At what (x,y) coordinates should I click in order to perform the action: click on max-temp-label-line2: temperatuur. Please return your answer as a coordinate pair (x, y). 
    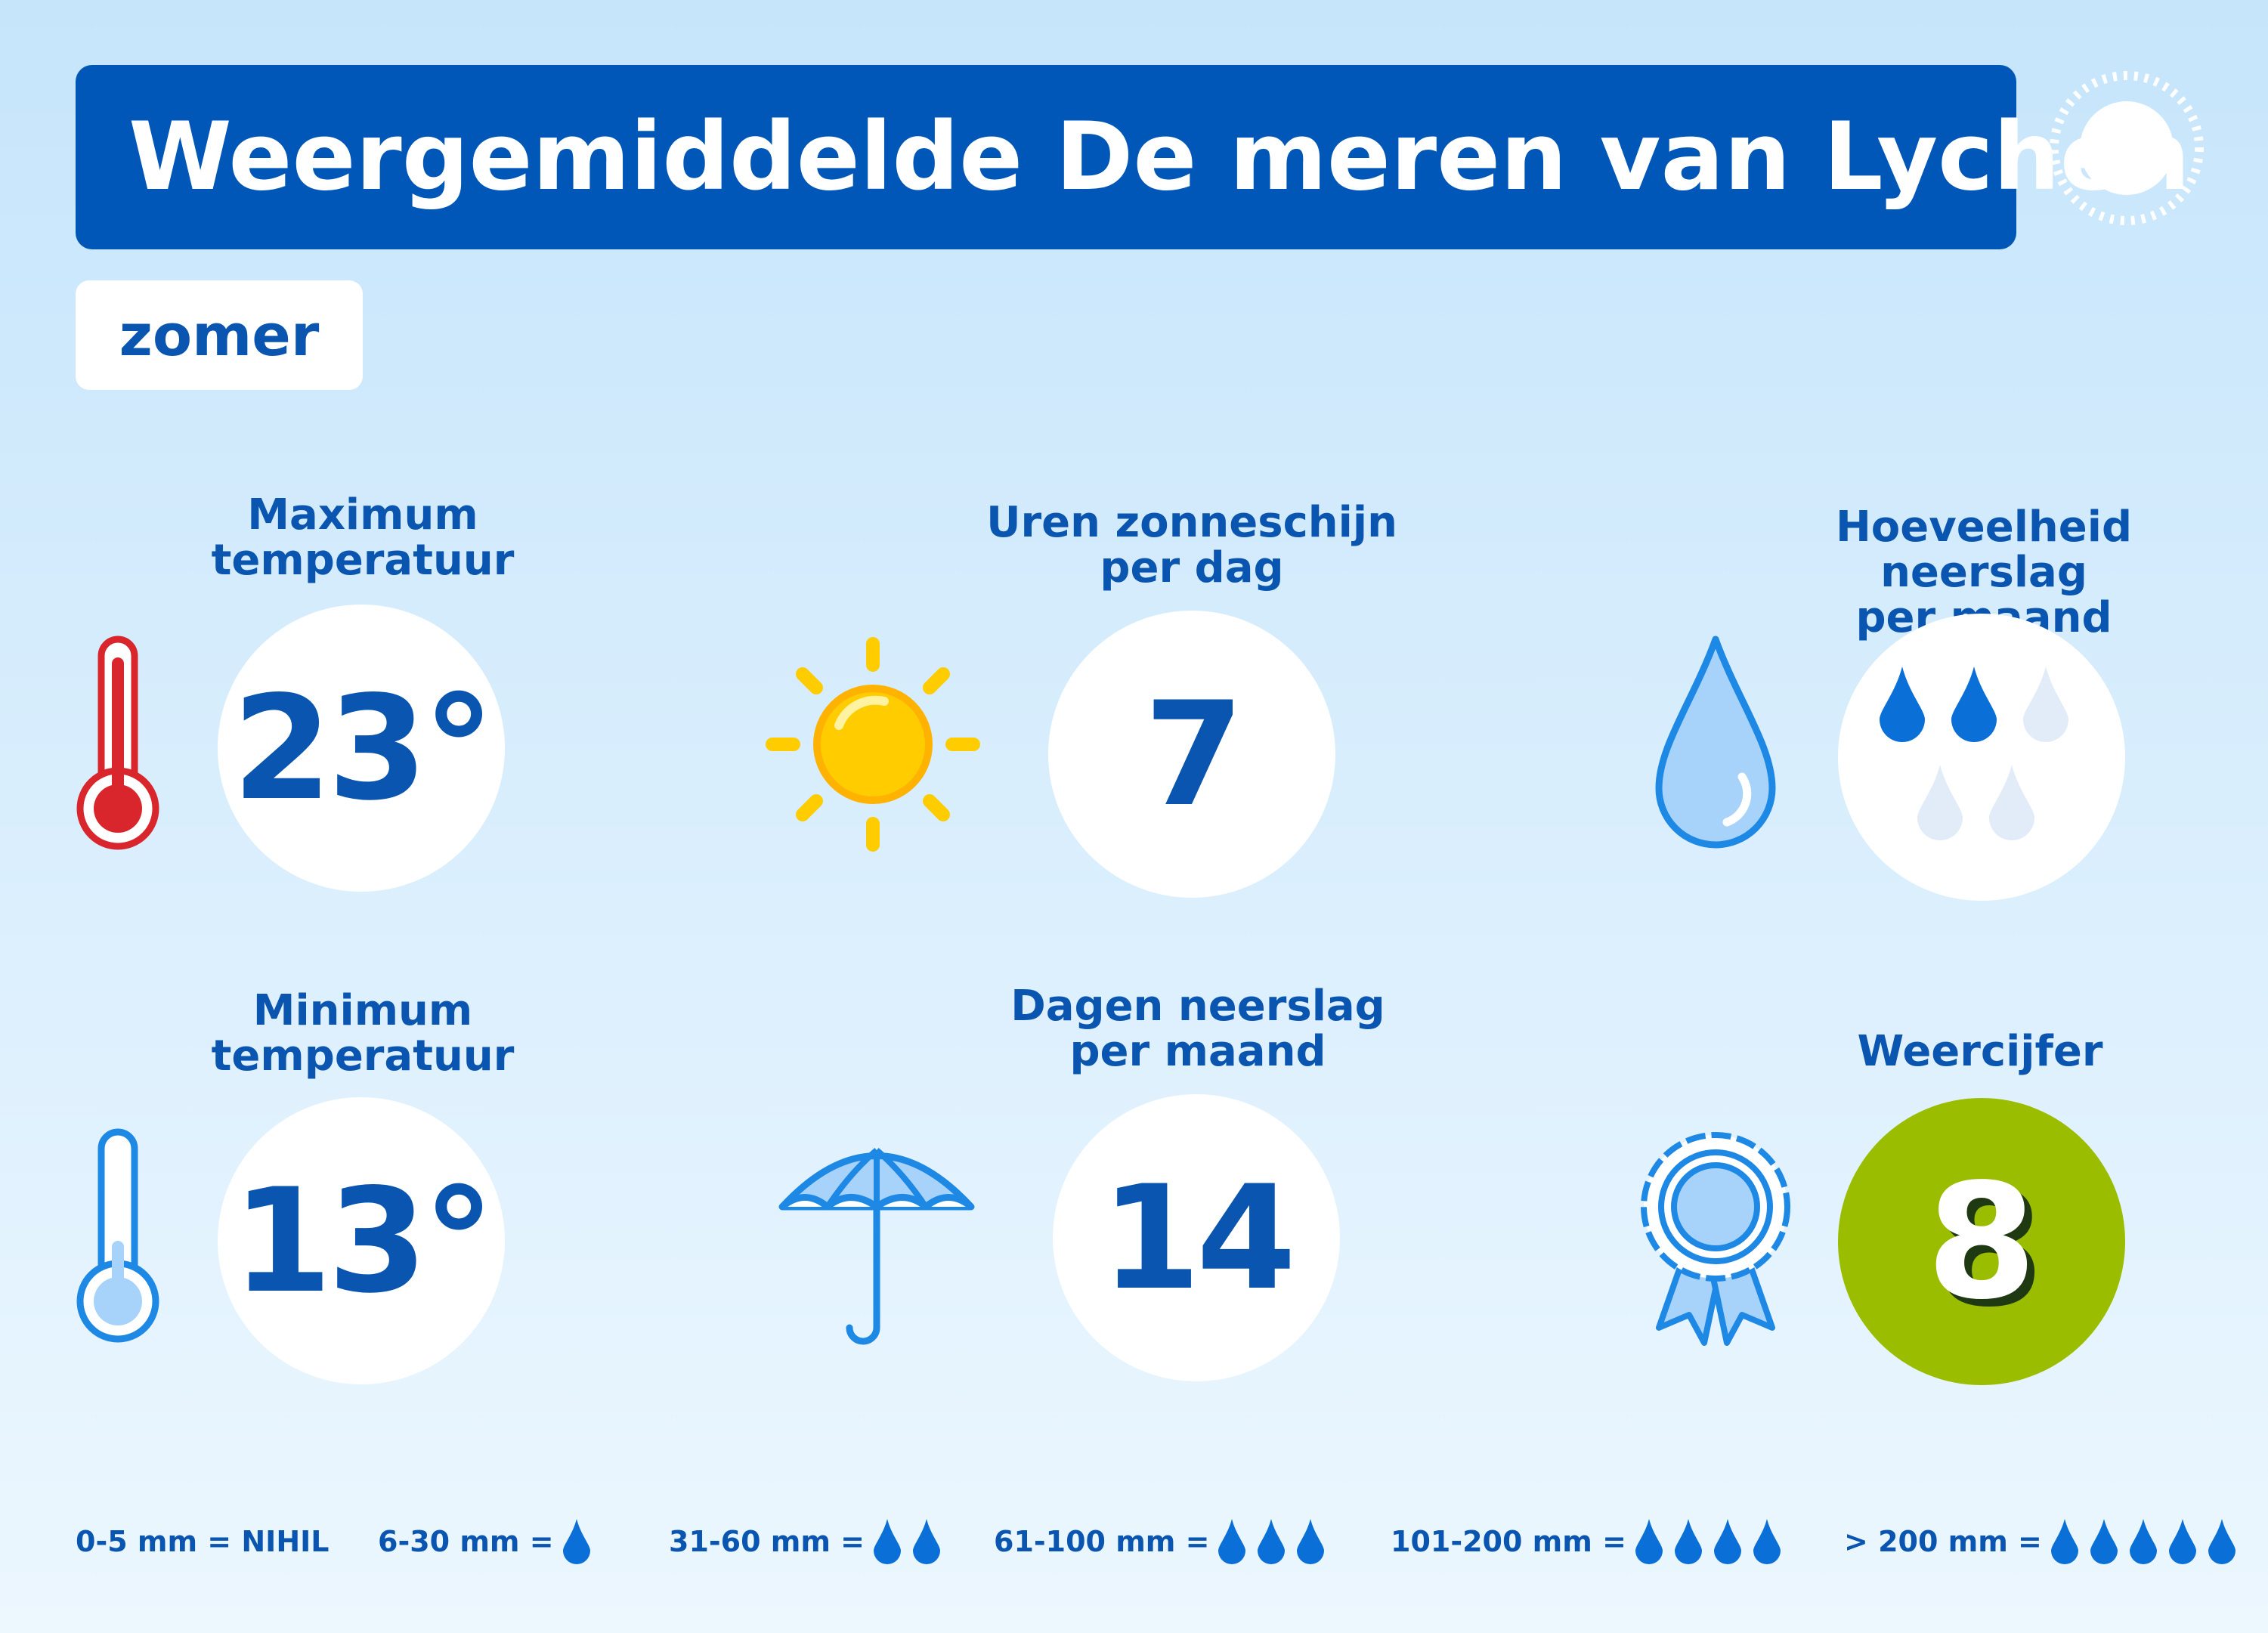
    Looking at the image, I should click on (363, 561).